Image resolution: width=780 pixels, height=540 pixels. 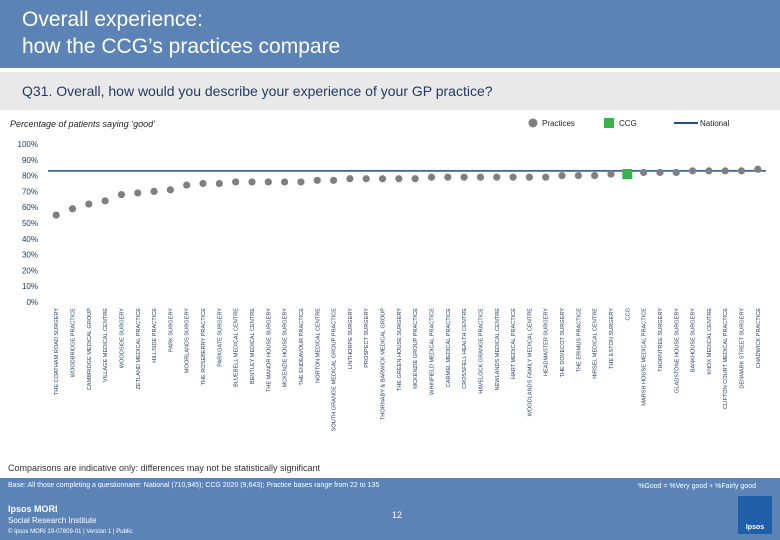 I want to click on x-tick-label: THE COATHAM ROAD SURGERY, so click(x=57, y=351).